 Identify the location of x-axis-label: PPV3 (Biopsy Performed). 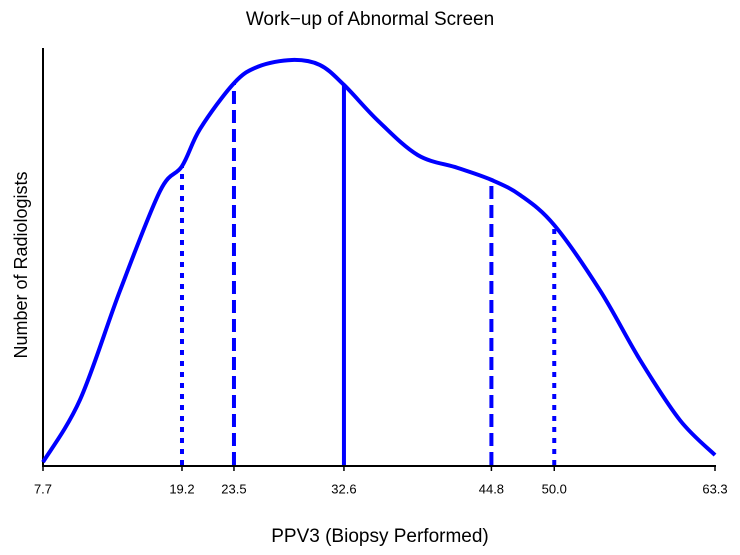
(380, 536).